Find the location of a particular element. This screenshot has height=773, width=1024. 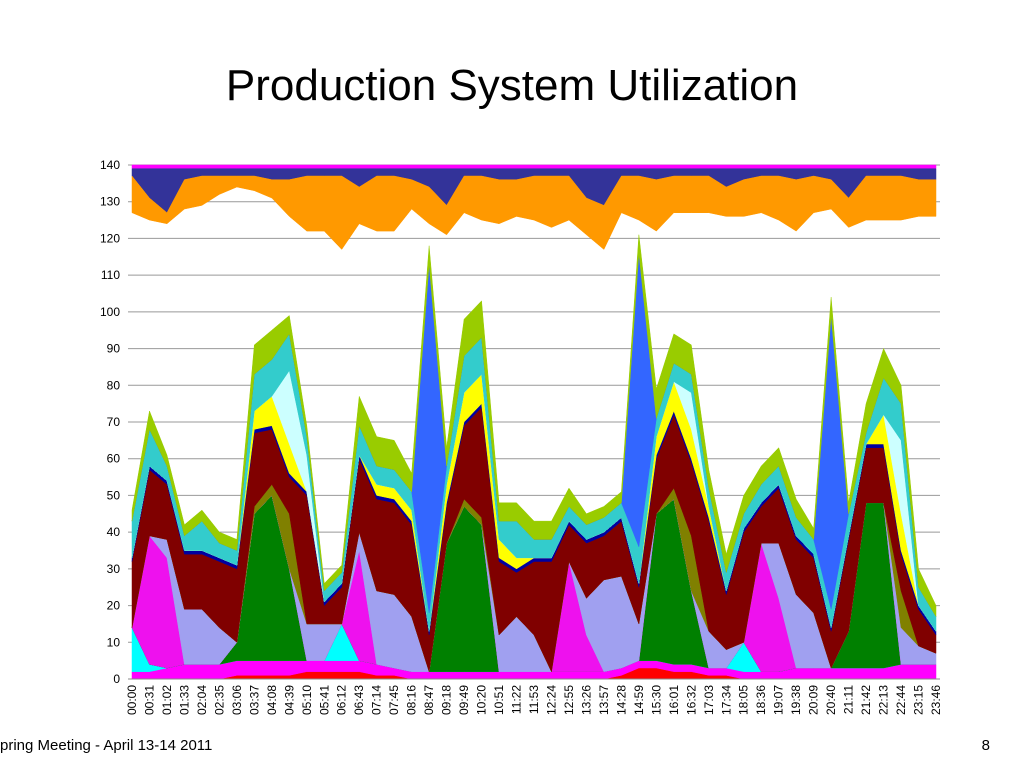

x-tick-label: 06:12 is located at coordinates (342, 700).